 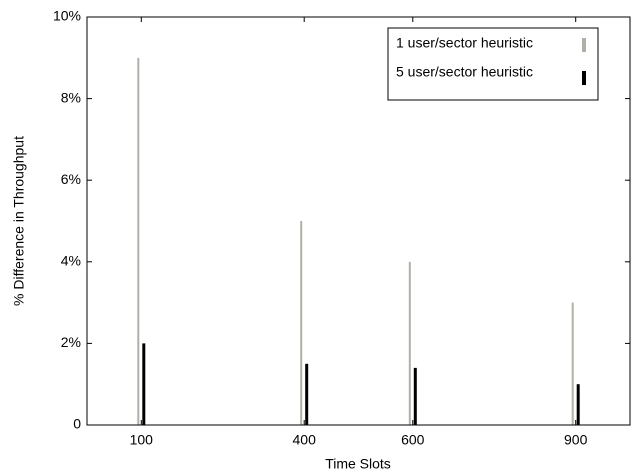 What do you see at coordinates (71, 97) in the screenshot?
I see `y-tick-label: 8%` at bounding box center [71, 97].